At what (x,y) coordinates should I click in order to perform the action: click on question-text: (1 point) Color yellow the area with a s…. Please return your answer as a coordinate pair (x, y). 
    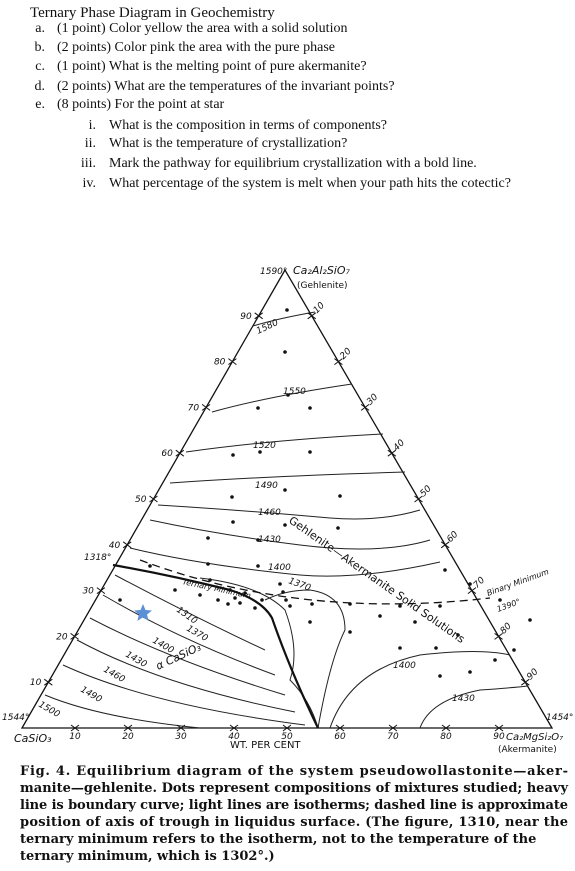
    Looking at the image, I should click on (202, 28).